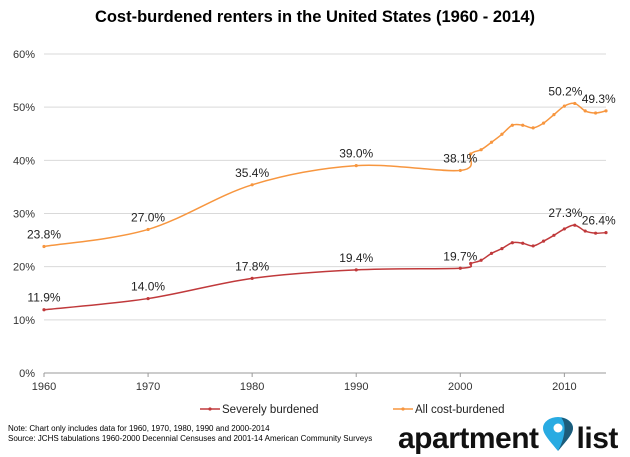 This screenshot has height=457, width=630. What do you see at coordinates (460, 410) in the screenshot?
I see `legend-label: All cost-burdened` at bounding box center [460, 410].